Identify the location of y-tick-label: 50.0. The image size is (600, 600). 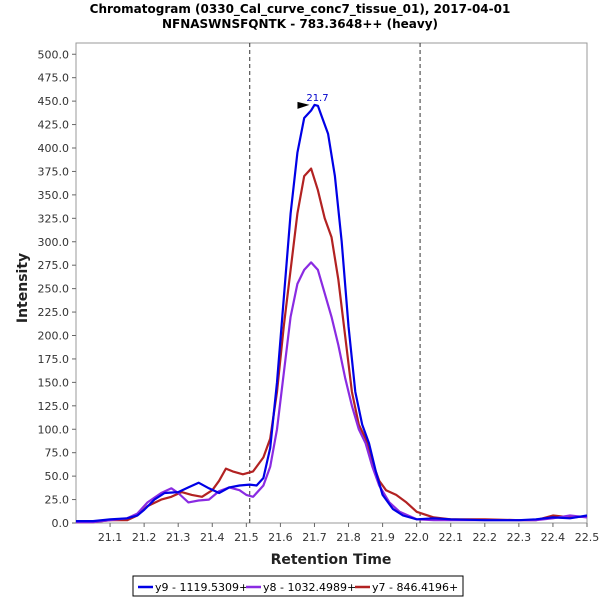
(57, 476).